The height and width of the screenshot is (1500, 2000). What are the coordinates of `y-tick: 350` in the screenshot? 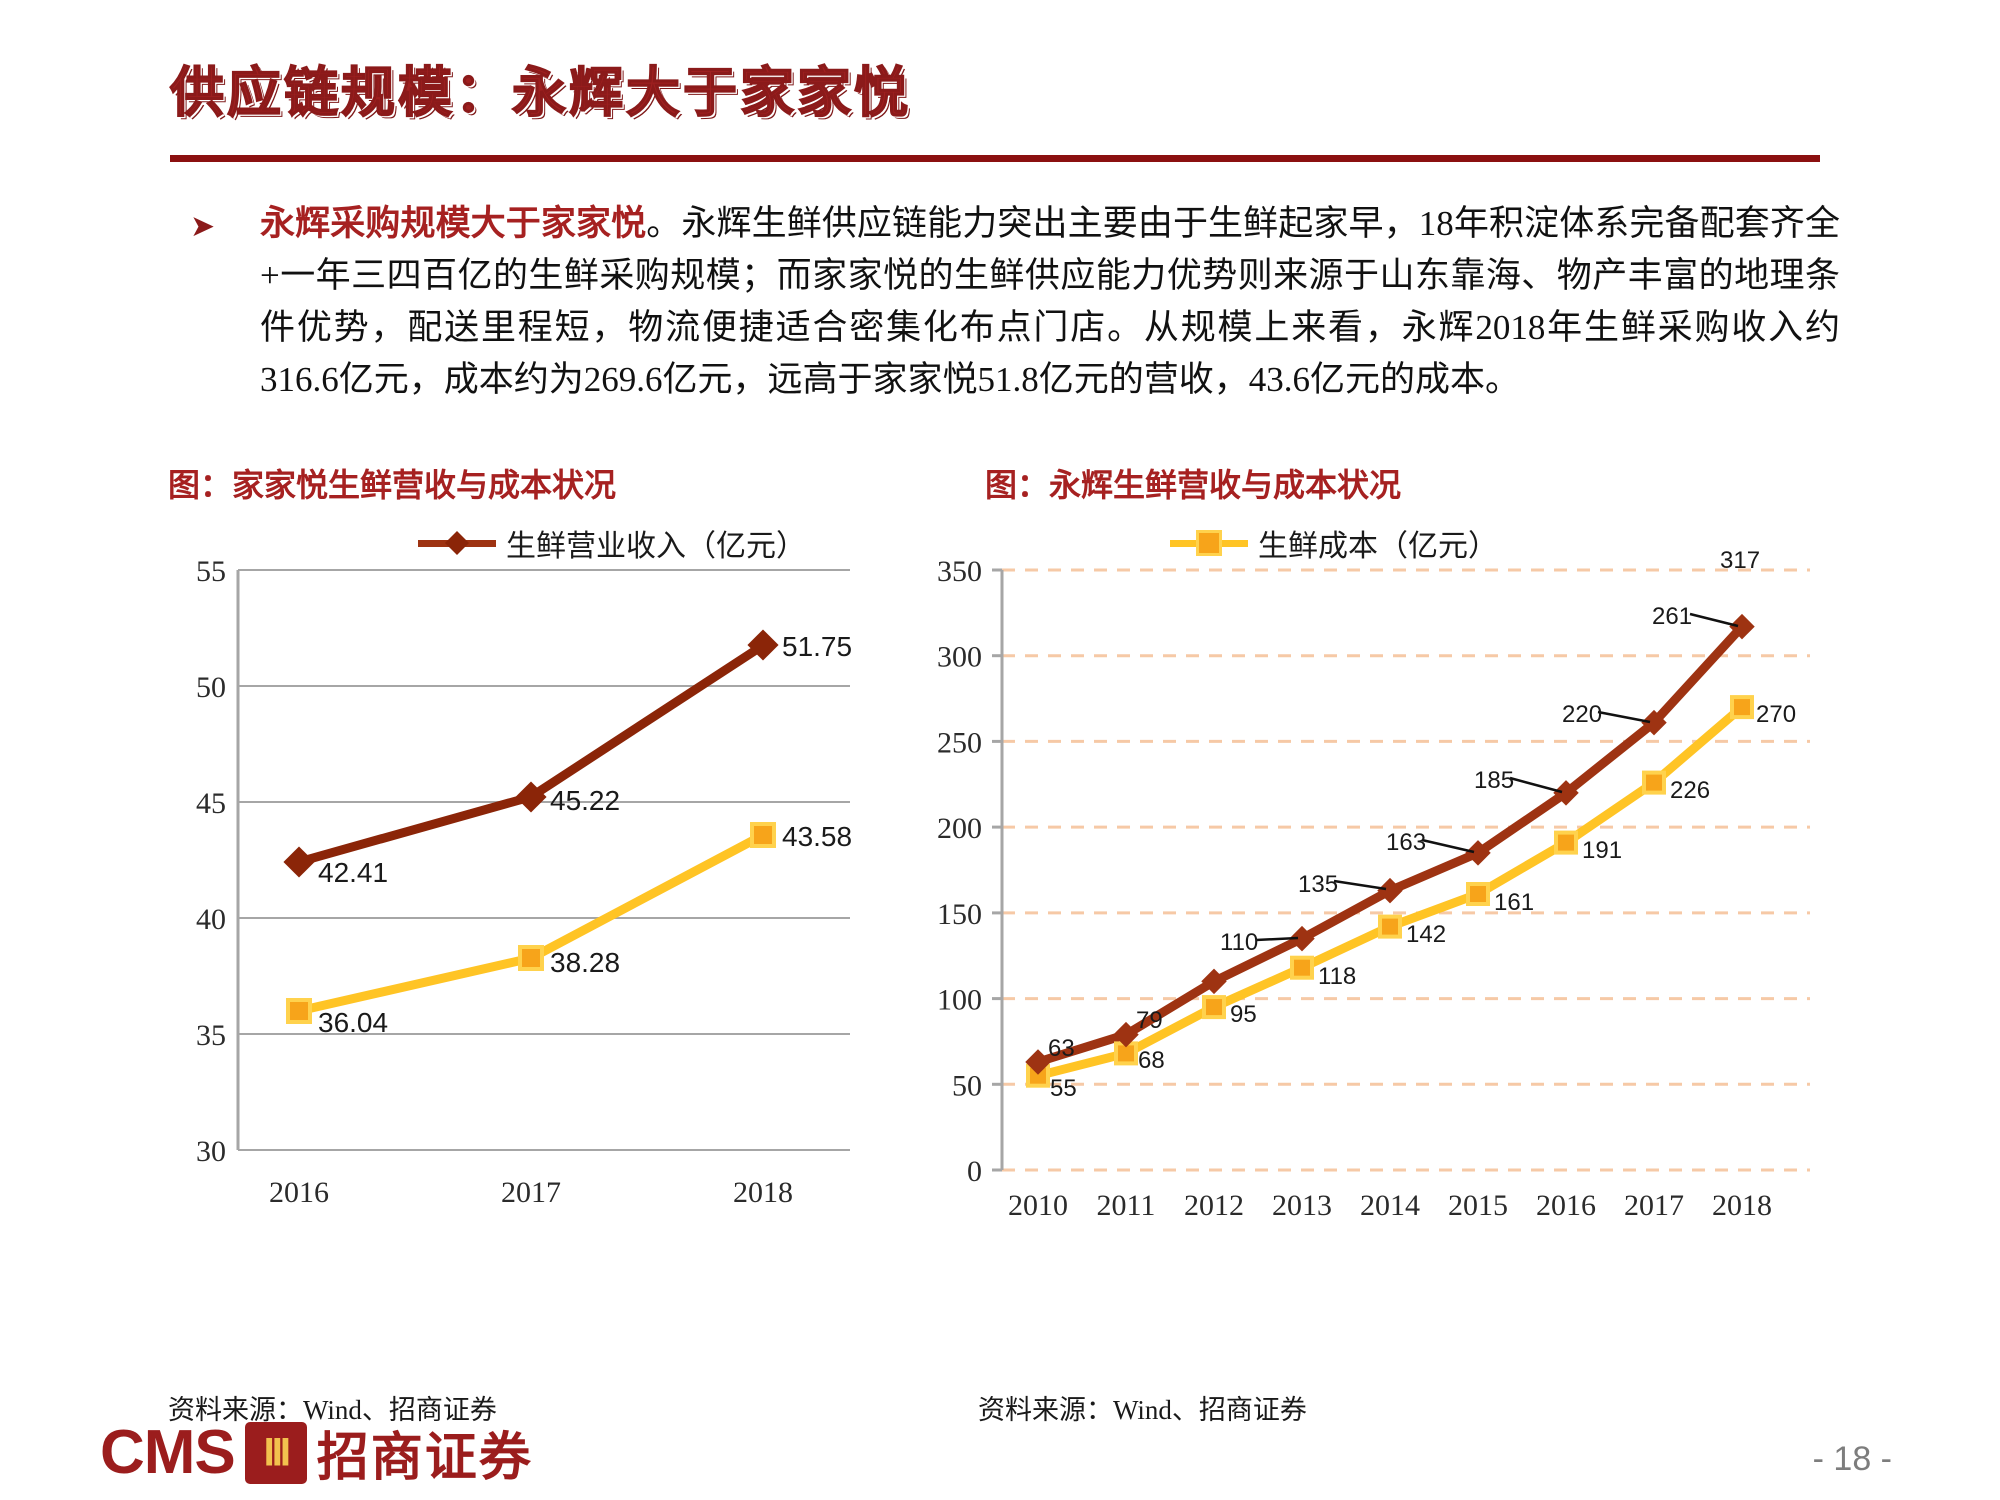 It's located at (959, 571).